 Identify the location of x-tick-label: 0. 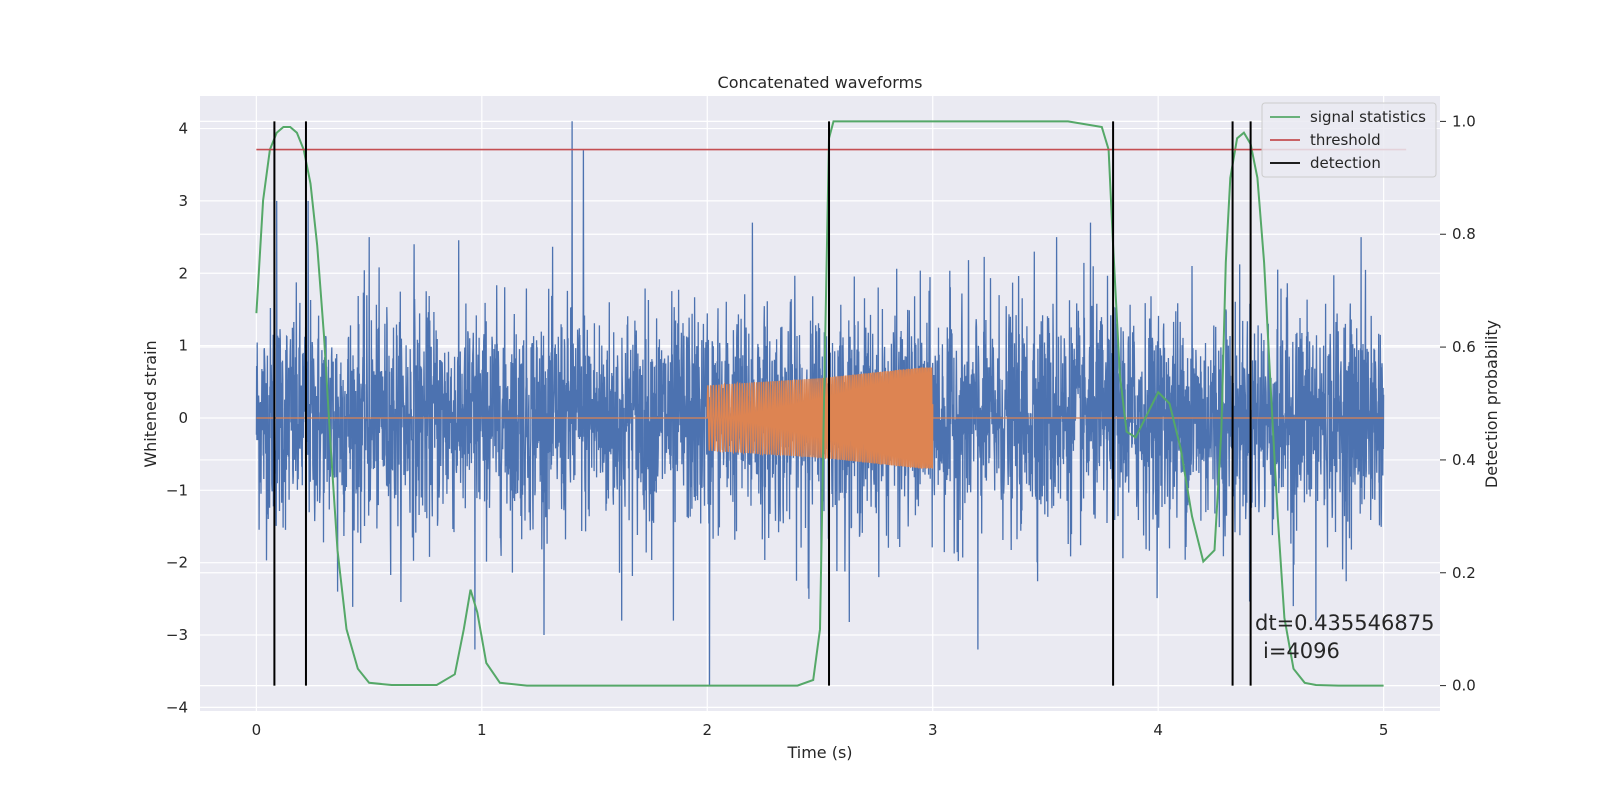
(257, 730).